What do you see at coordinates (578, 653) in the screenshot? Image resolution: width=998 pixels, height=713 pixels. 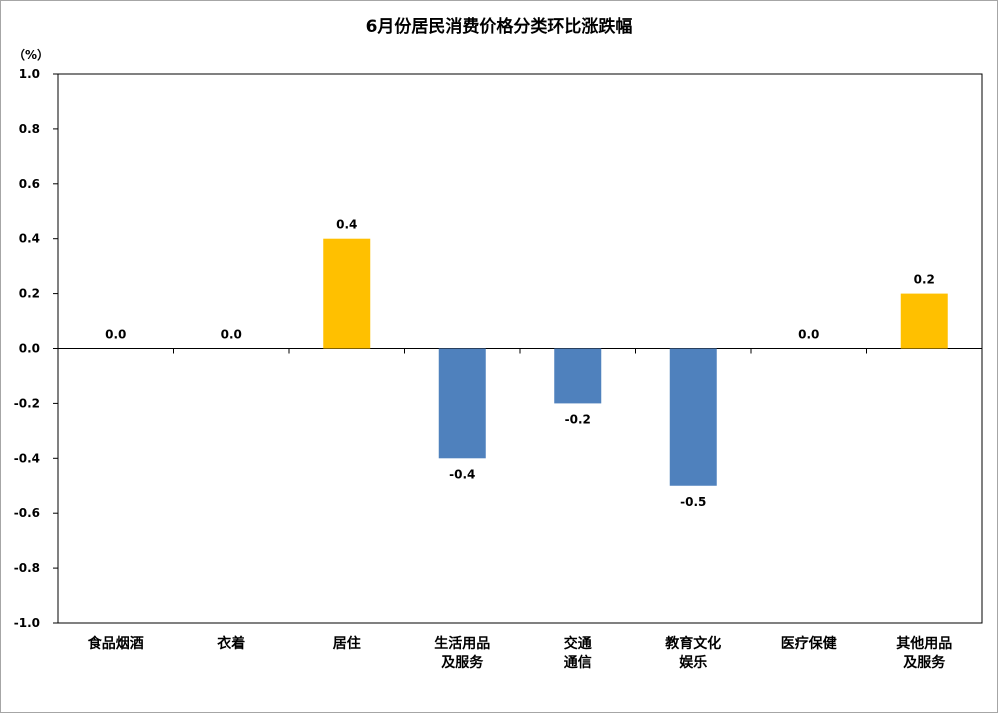 I see `category-label: 交通通信` at bounding box center [578, 653].